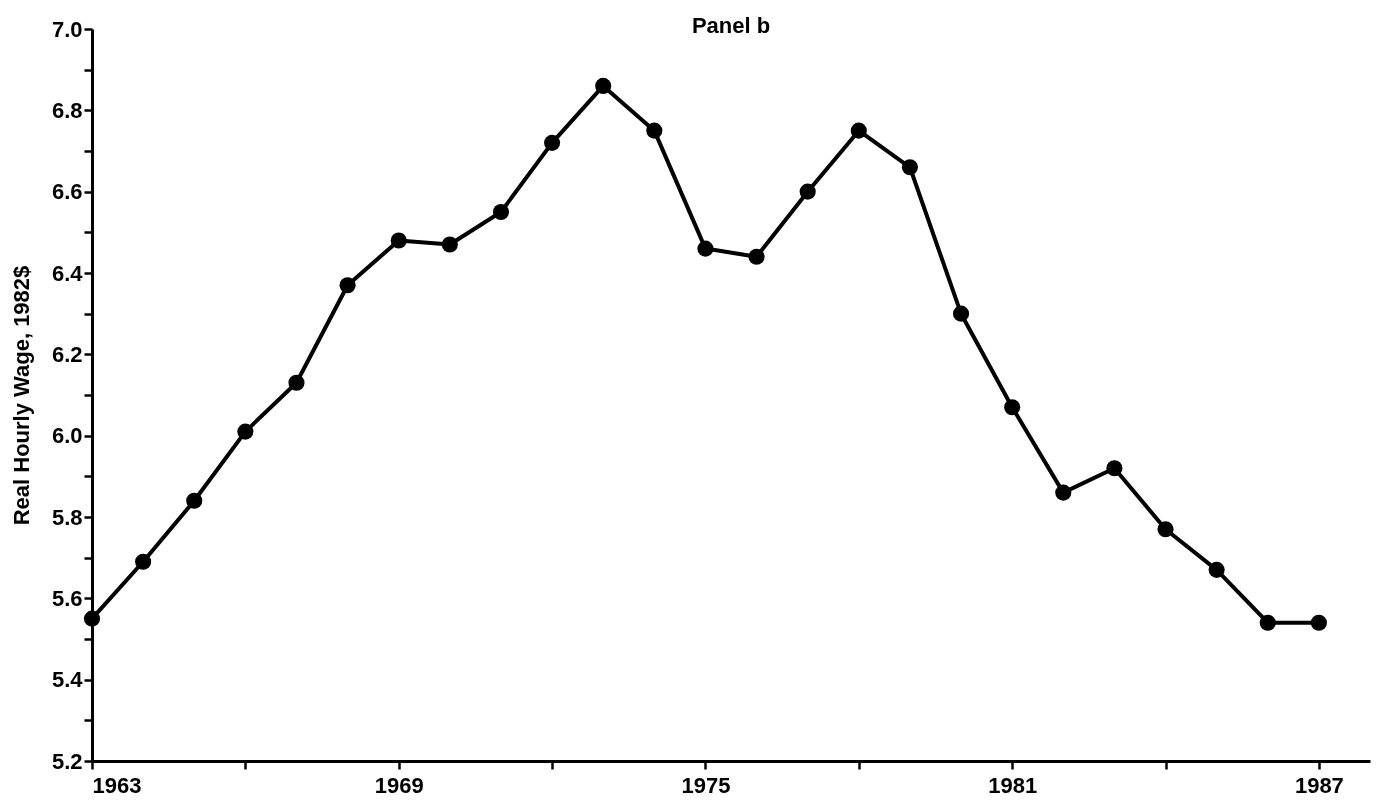 The height and width of the screenshot is (806, 1385). What do you see at coordinates (399, 785) in the screenshot?
I see `x-tick-label: 1969` at bounding box center [399, 785].